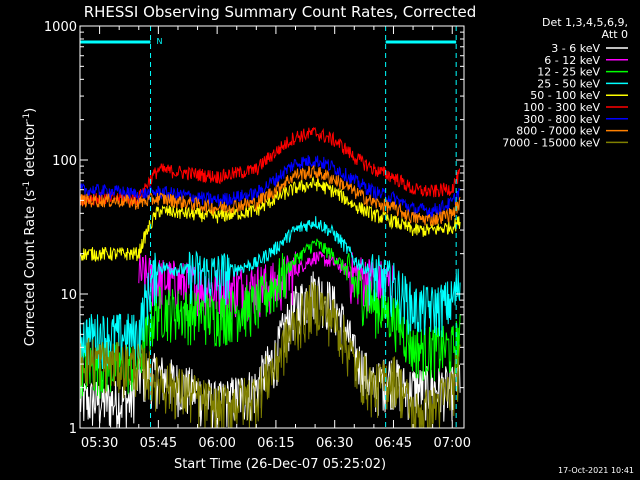  What do you see at coordinates (561, 119) in the screenshot?
I see `legend-label-6: 300 - 800 keV` at bounding box center [561, 119].